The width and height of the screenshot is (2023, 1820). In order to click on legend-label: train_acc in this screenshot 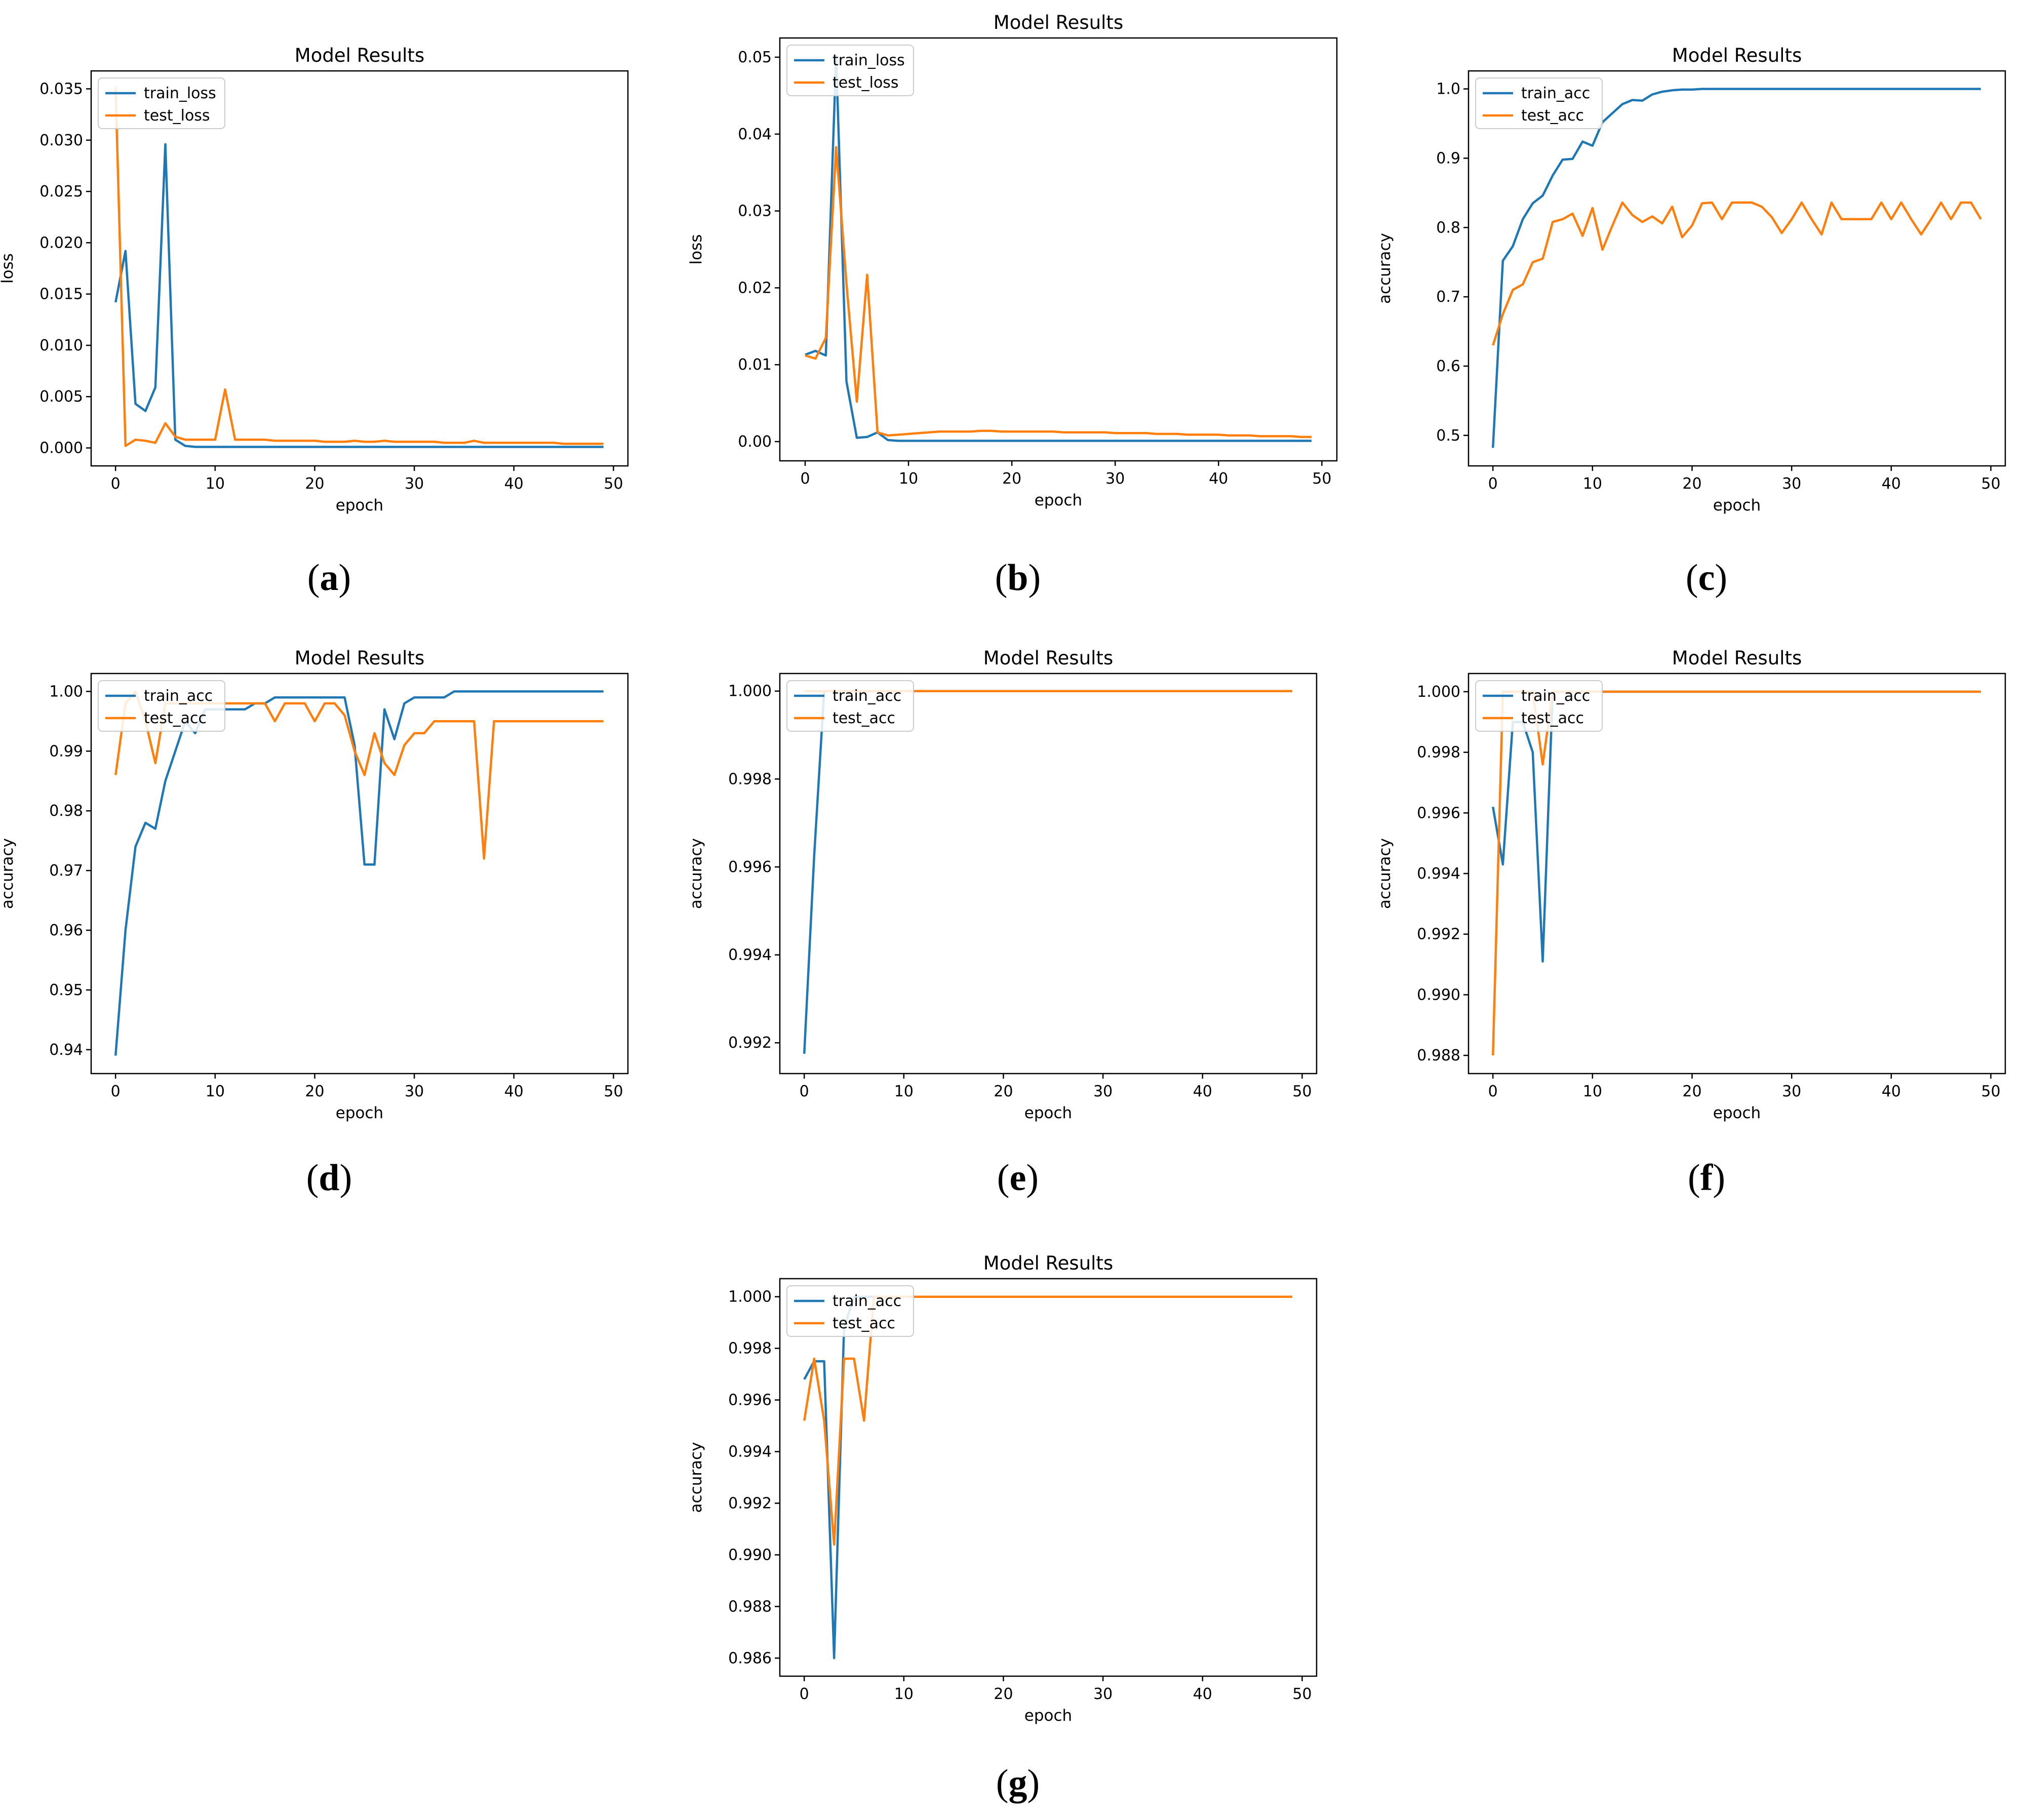, I will do `click(1555, 94)`.